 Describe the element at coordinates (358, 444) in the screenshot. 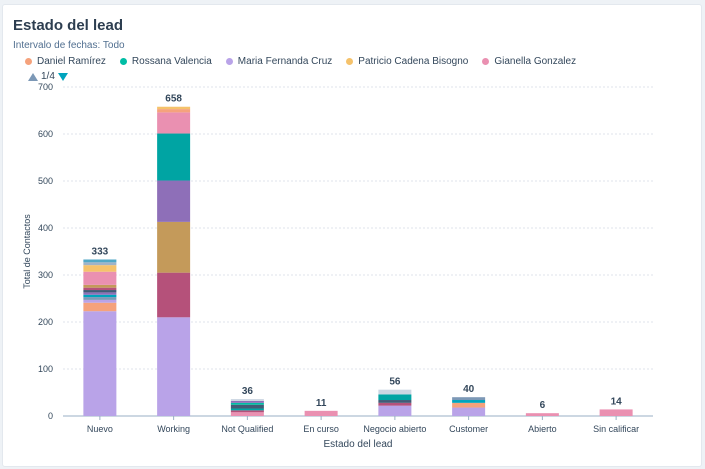

I see `x-axis-title: Estado del lead` at that location.